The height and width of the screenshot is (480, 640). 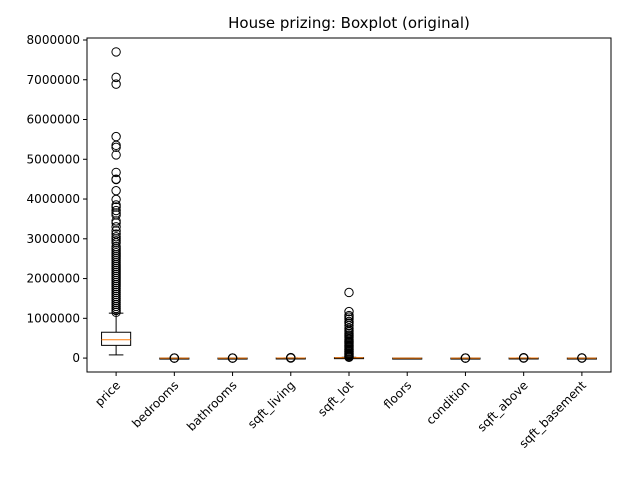 I want to click on box-condition, so click(x=465, y=358).